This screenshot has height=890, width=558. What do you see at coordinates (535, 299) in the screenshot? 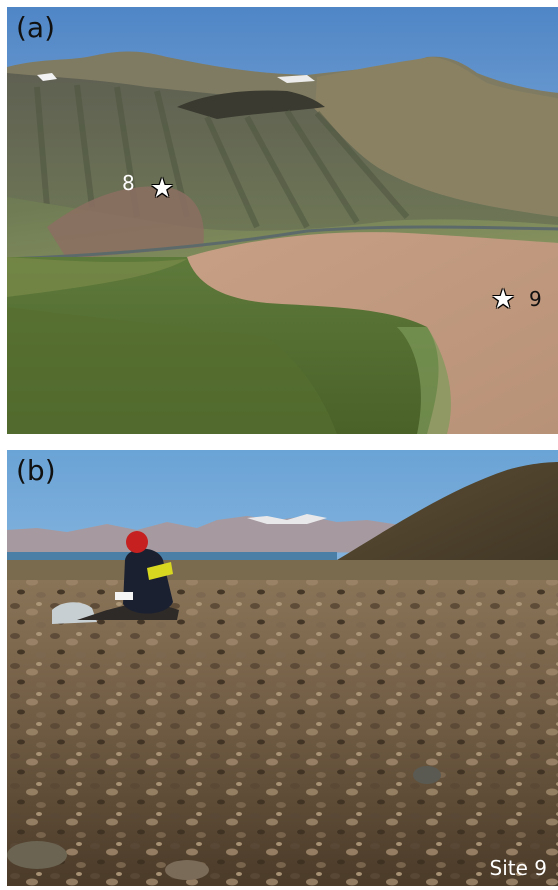
I see `site-9-number: 9` at bounding box center [535, 299].